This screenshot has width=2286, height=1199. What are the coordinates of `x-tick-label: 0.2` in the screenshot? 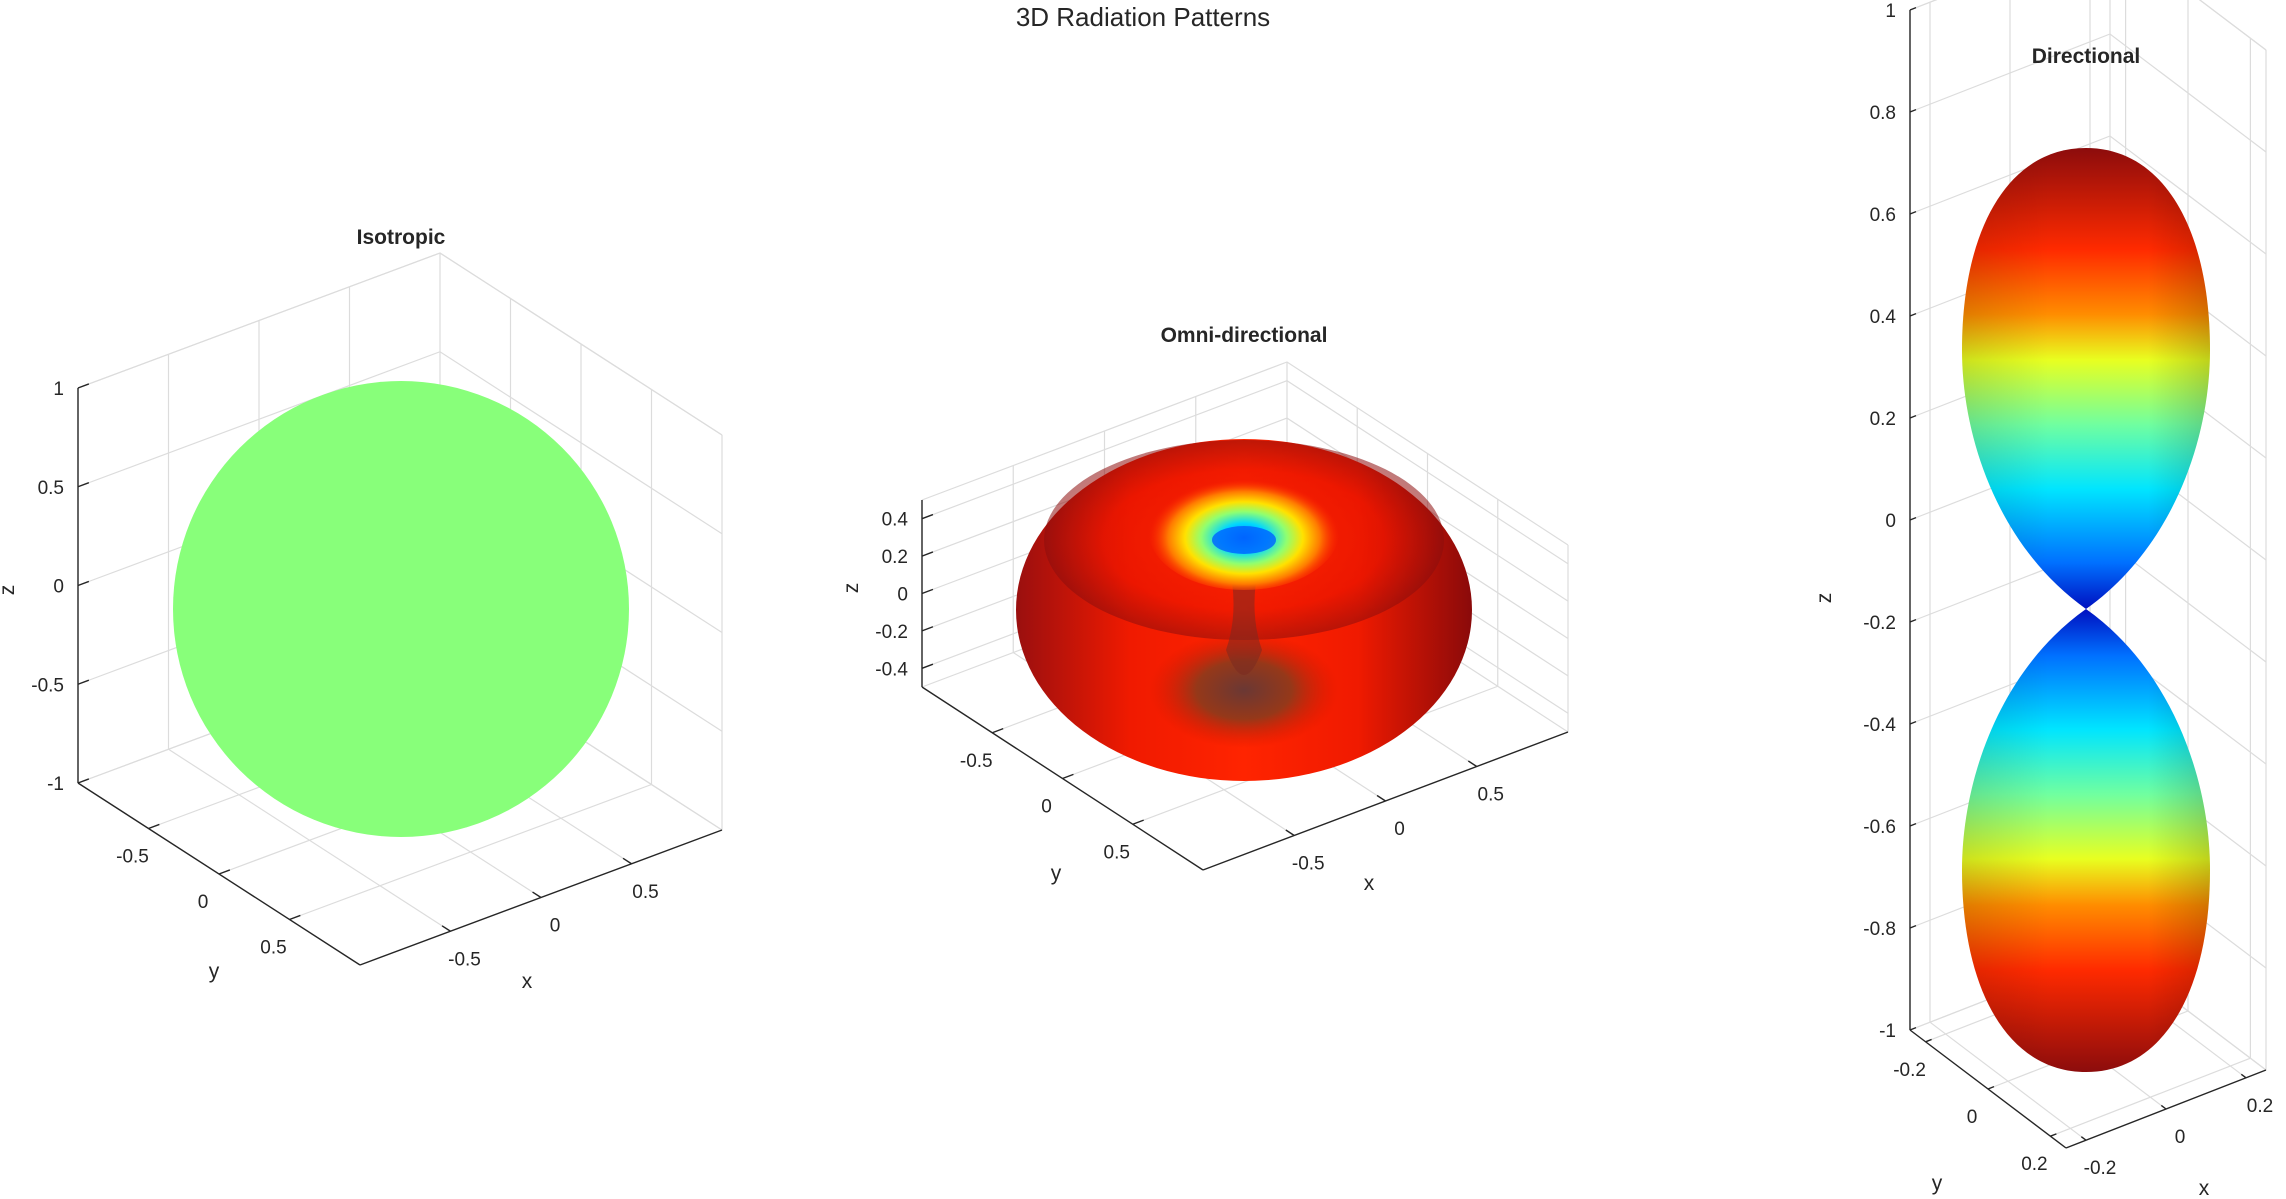 It's located at (2260, 1106).